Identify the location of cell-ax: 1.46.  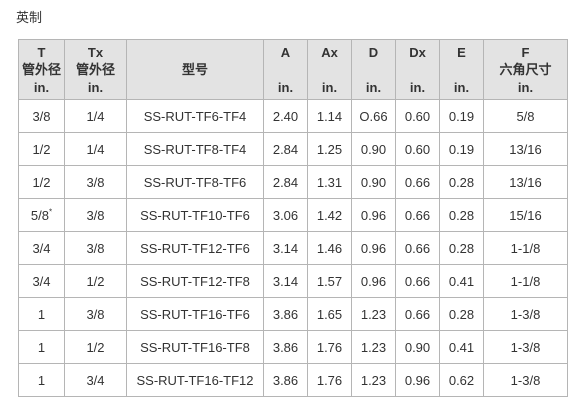
(329, 248).